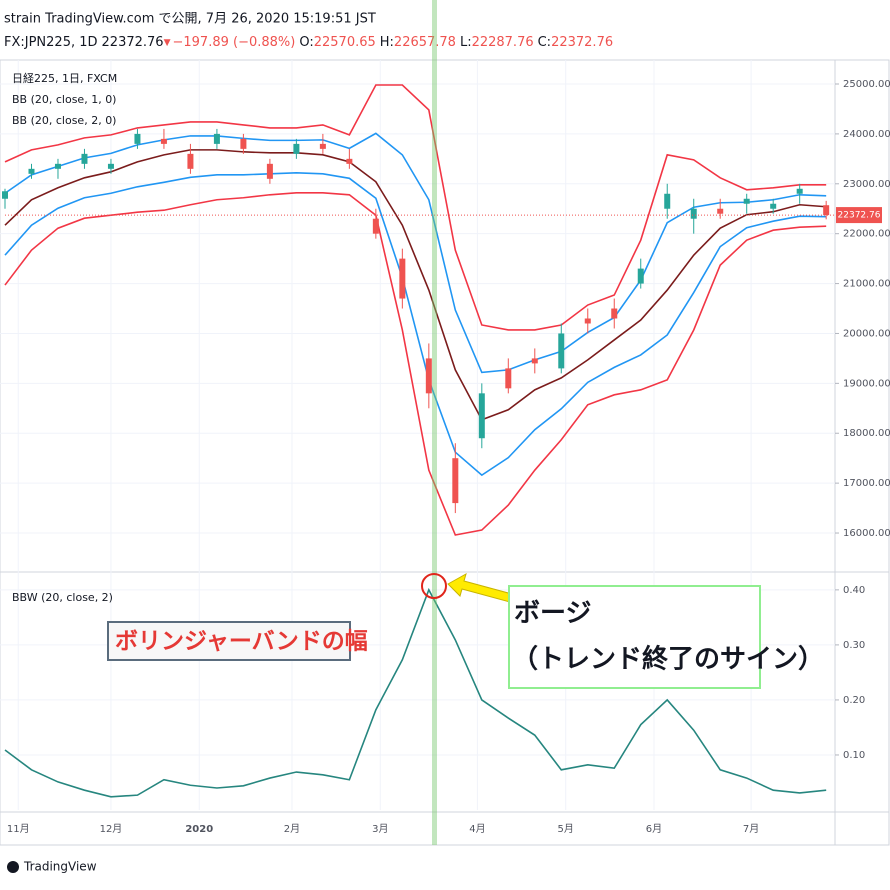 The image size is (890, 890). What do you see at coordinates (64, 99) in the screenshot?
I see `legend-bb1: BB (20, close, 1, 0)` at bounding box center [64, 99].